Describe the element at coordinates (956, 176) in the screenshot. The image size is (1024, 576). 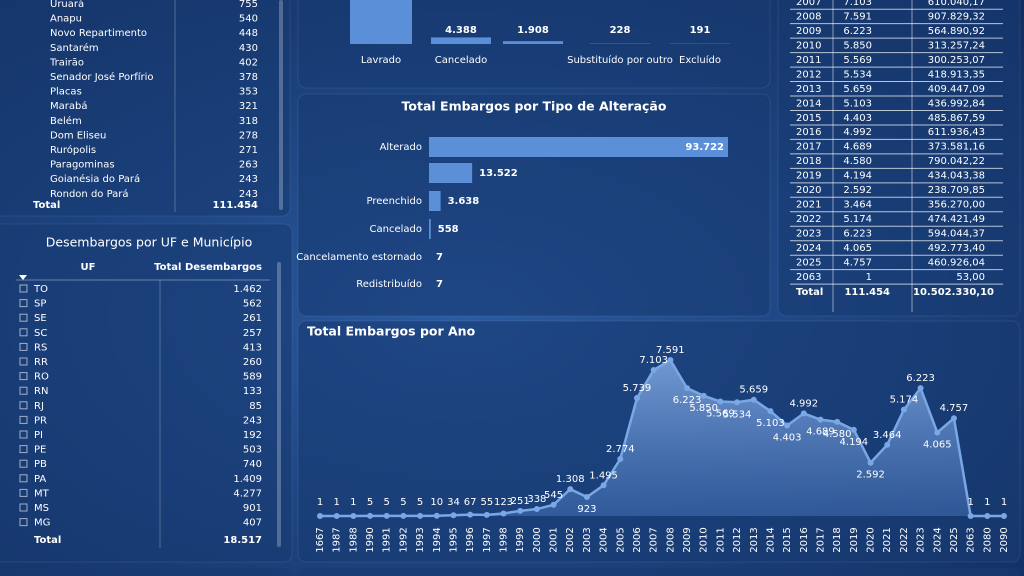
I see `cell: 434.043,38` at that location.